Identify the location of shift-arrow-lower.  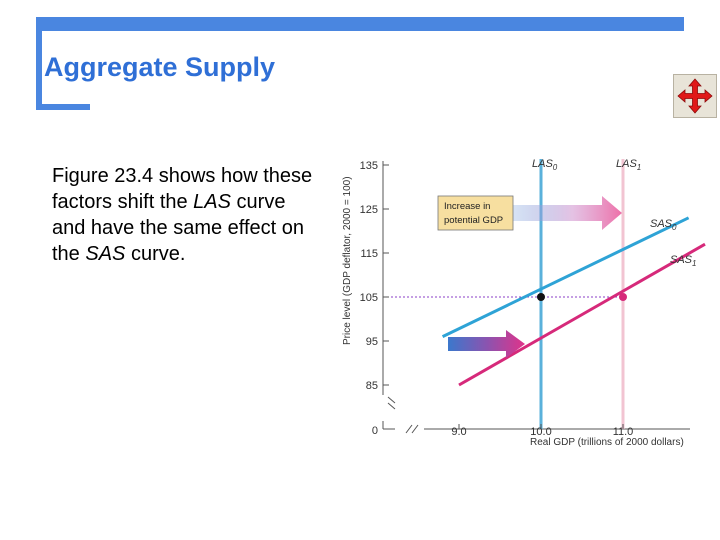
(486, 344).